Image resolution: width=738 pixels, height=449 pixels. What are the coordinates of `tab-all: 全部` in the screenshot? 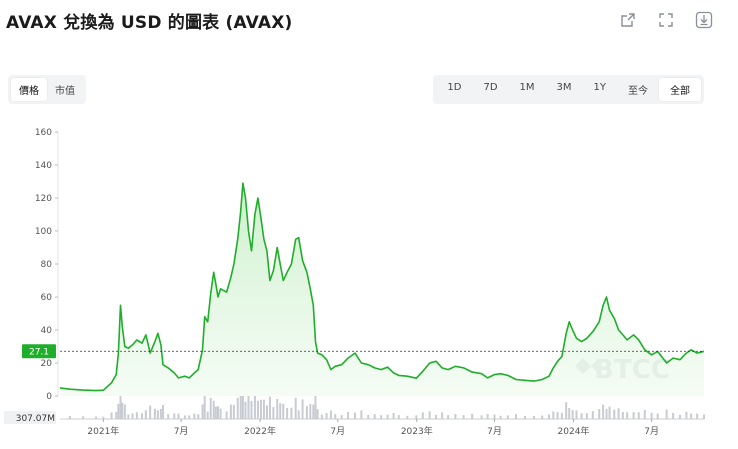 It's located at (680, 89).